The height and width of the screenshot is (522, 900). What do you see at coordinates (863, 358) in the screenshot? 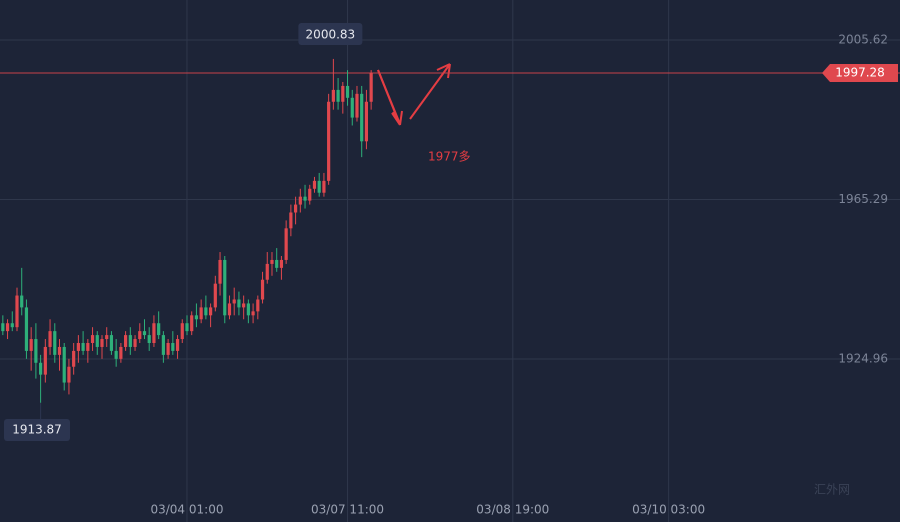
I see `y-tick-label: 1924.96` at bounding box center [863, 358].